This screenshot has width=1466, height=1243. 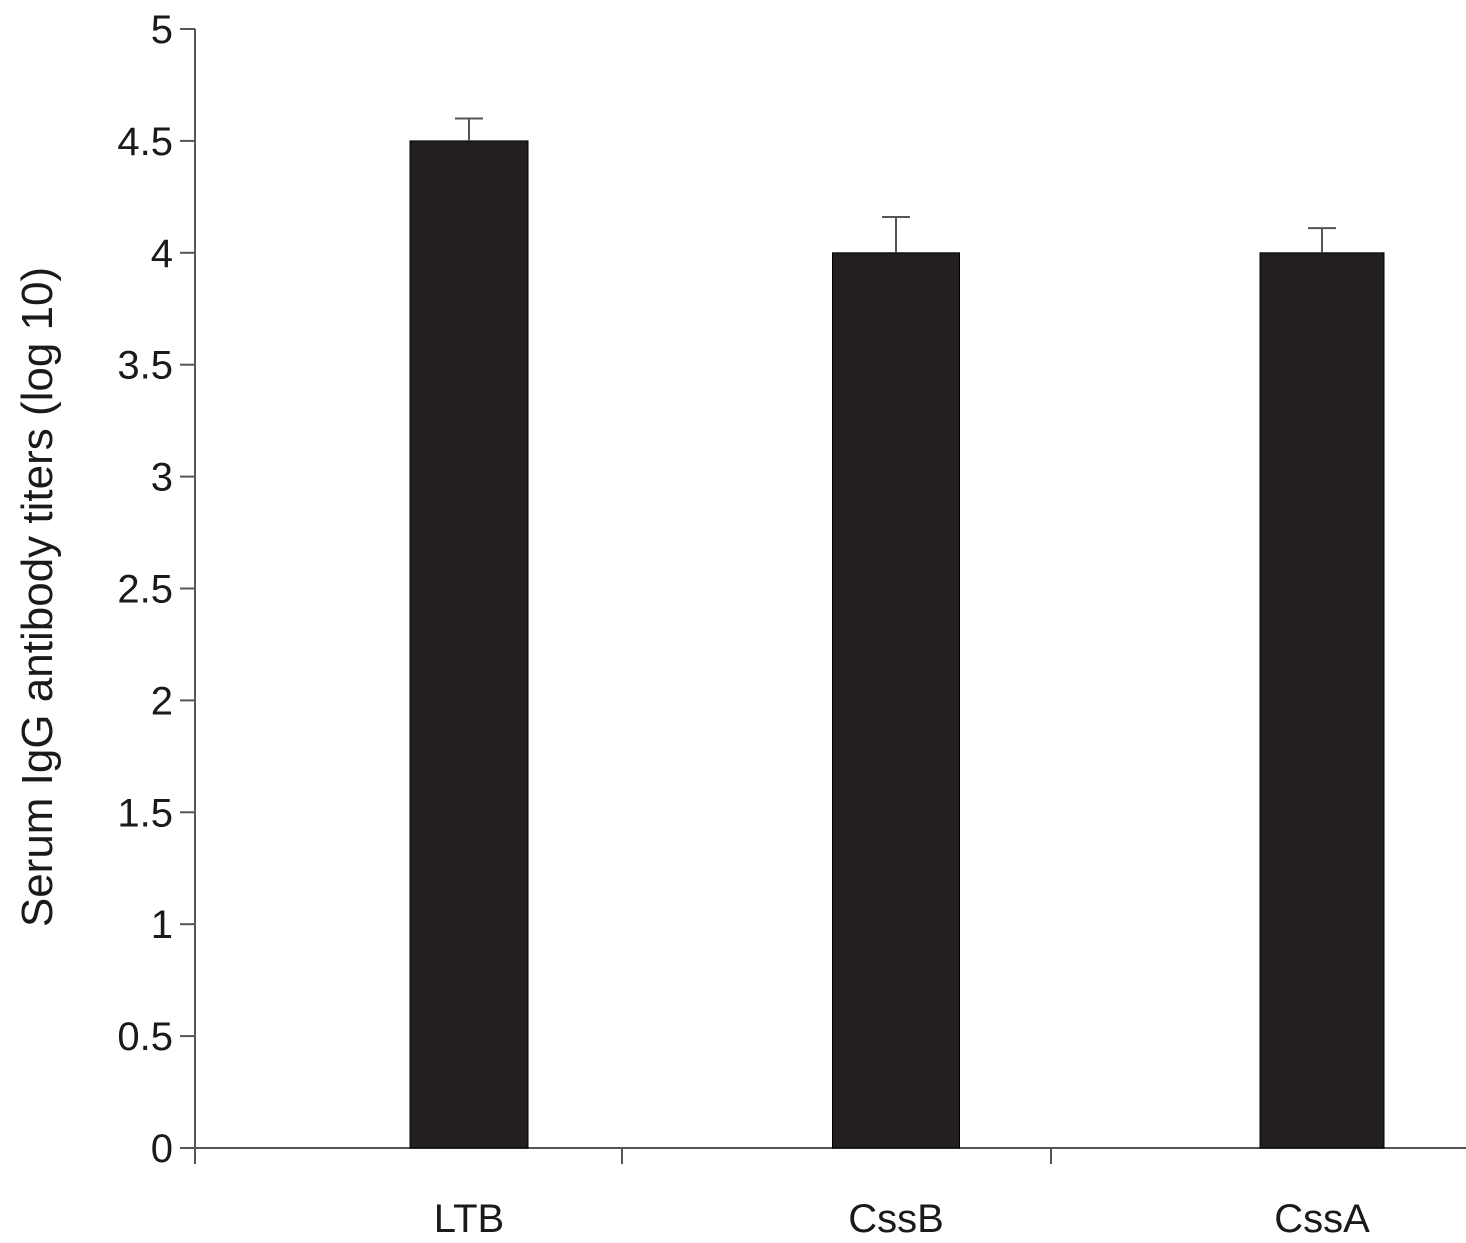 I want to click on y-tick-label: 5, so click(x=162, y=30).